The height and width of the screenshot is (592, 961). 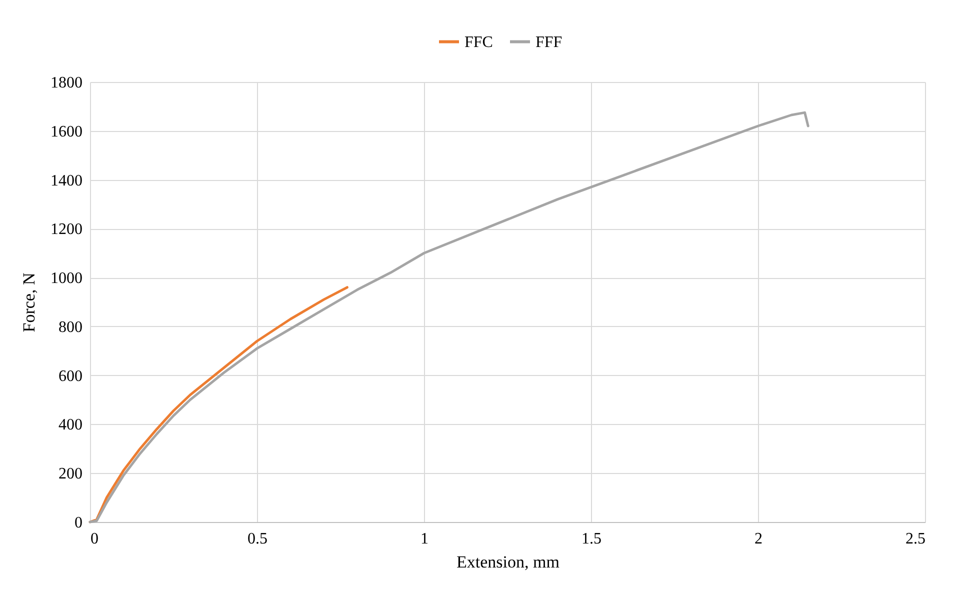 I want to click on x-axis-title: Extension, mm, so click(x=508, y=562).